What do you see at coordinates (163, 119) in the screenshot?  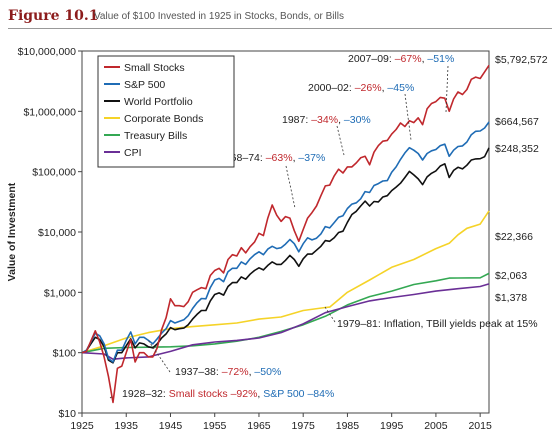 I see `legend-entry: Corporate Bonds` at bounding box center [163, 119].